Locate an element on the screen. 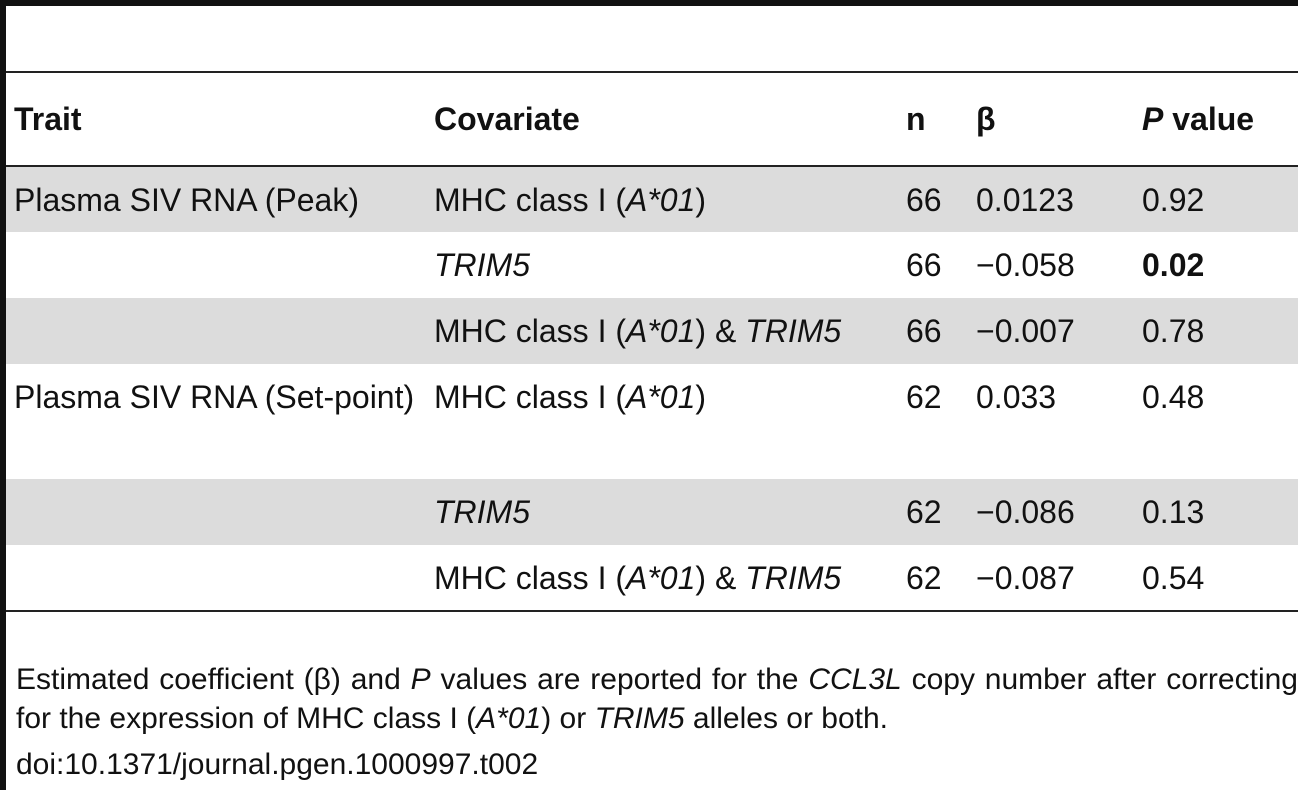  header-p-value: P value is located at coordinates (1216, 120).